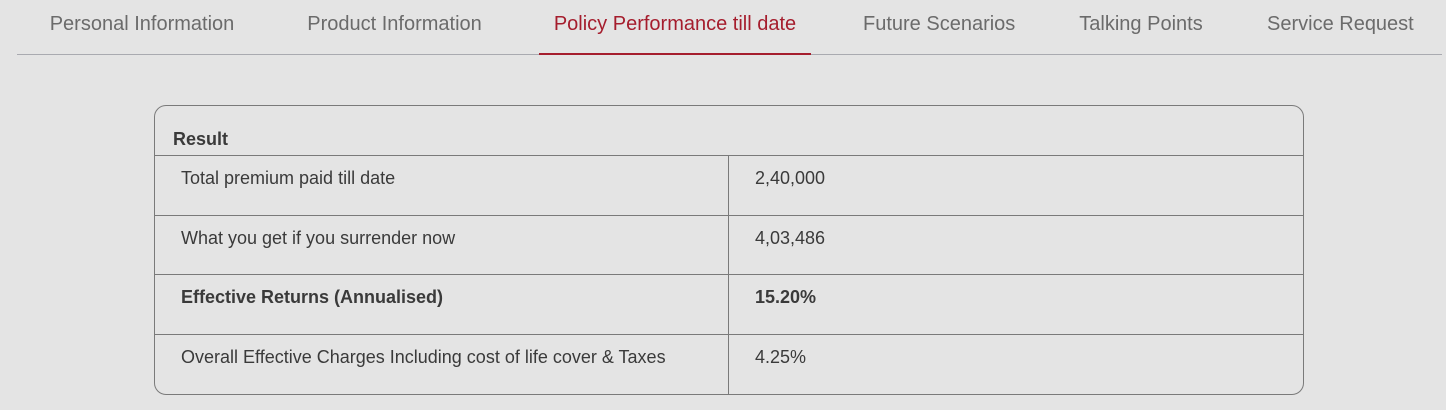 The width and height of the screenshot is (1446, 410). Describe the element at coordinates (1141, 24) in the screenshot. I see `tab-talking-points: Talking Points` at that location.